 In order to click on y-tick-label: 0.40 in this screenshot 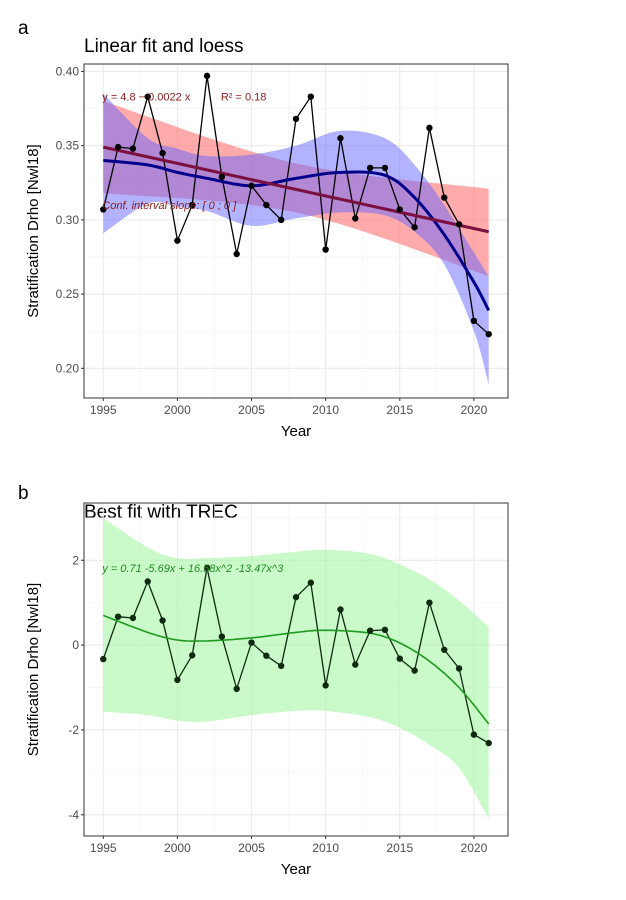, I will do `click(68, 71)`.